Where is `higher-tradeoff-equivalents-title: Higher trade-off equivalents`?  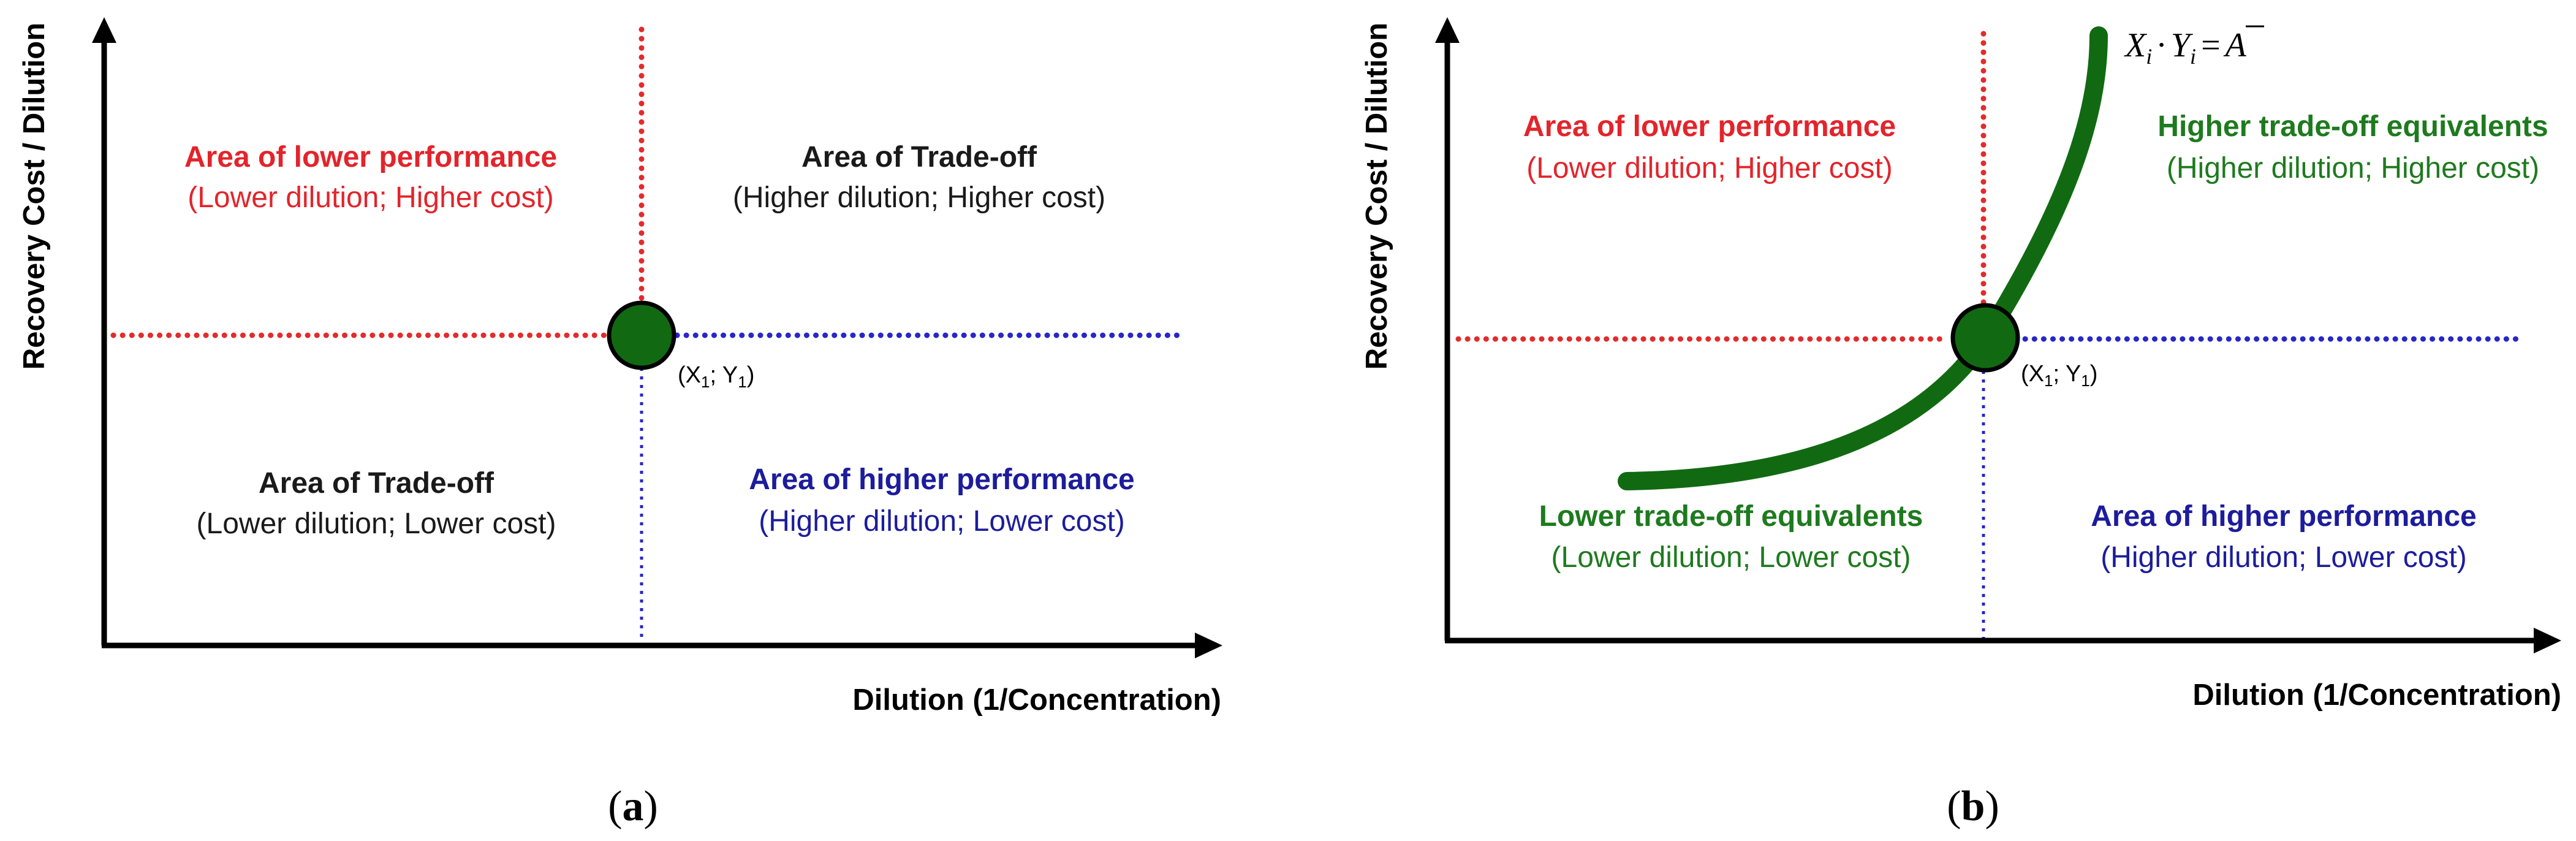 higher-tradeoff-equivalents-title: Higher trade-off equivalents is located at coordinates (2352, 127).